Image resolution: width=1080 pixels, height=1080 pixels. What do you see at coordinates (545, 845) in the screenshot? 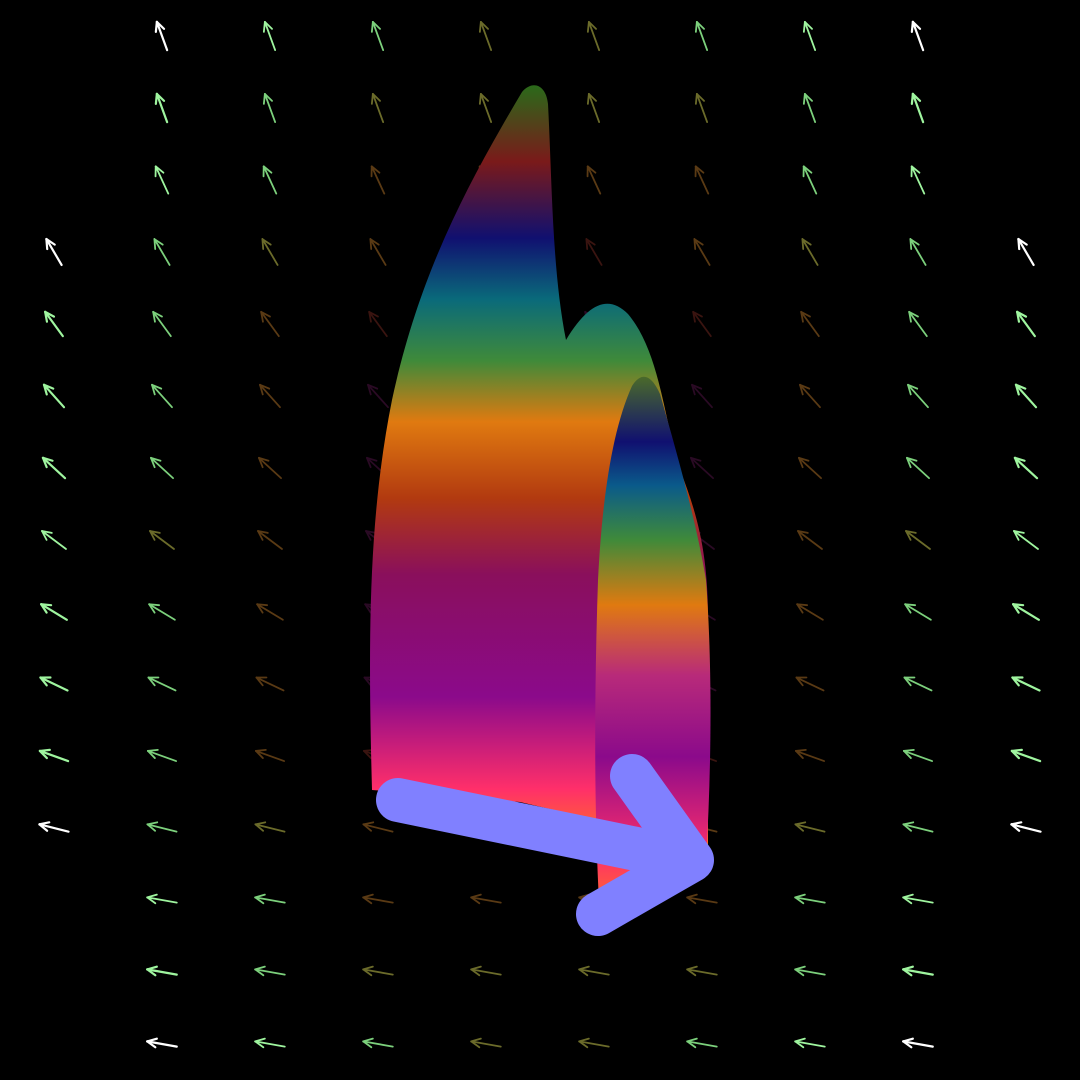
I see `arrow-right-icon` at bounding box center [545, 845].